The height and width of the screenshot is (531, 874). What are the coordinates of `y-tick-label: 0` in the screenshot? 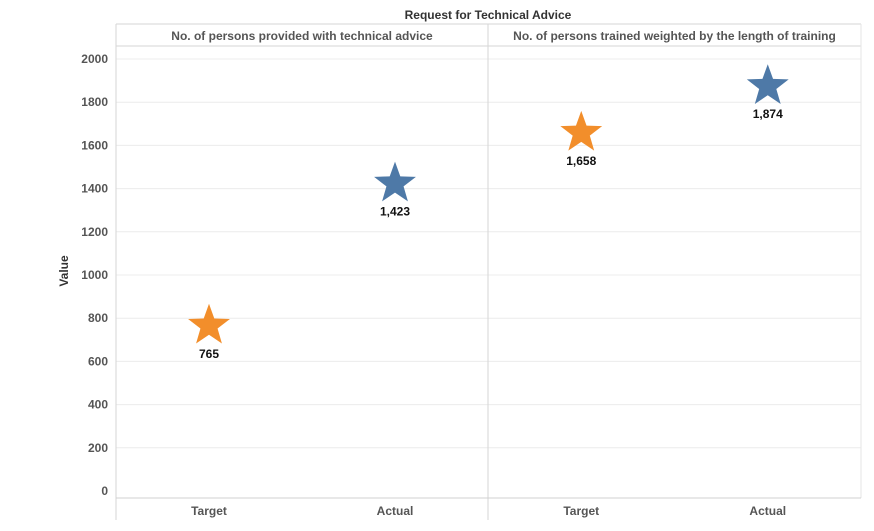 It's located at (104, 491).